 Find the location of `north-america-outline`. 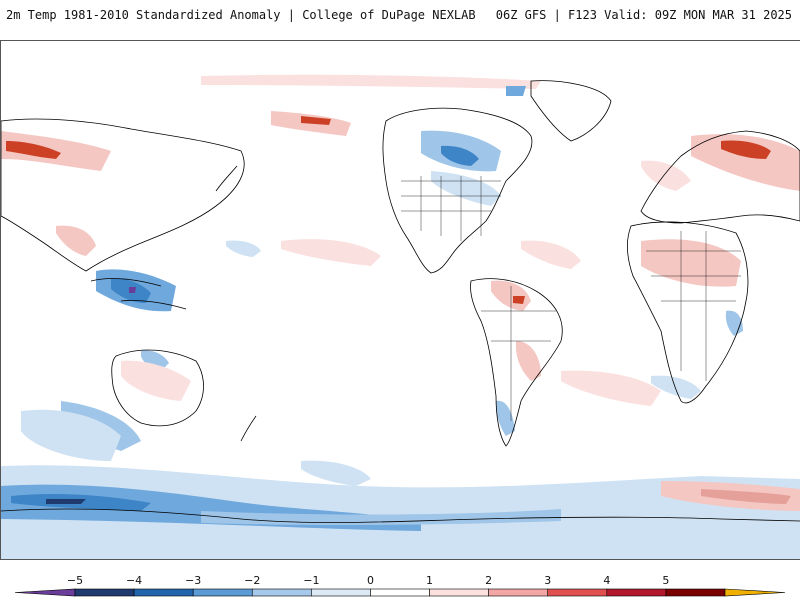

north-america-outline is located at coordinates (457, 190).